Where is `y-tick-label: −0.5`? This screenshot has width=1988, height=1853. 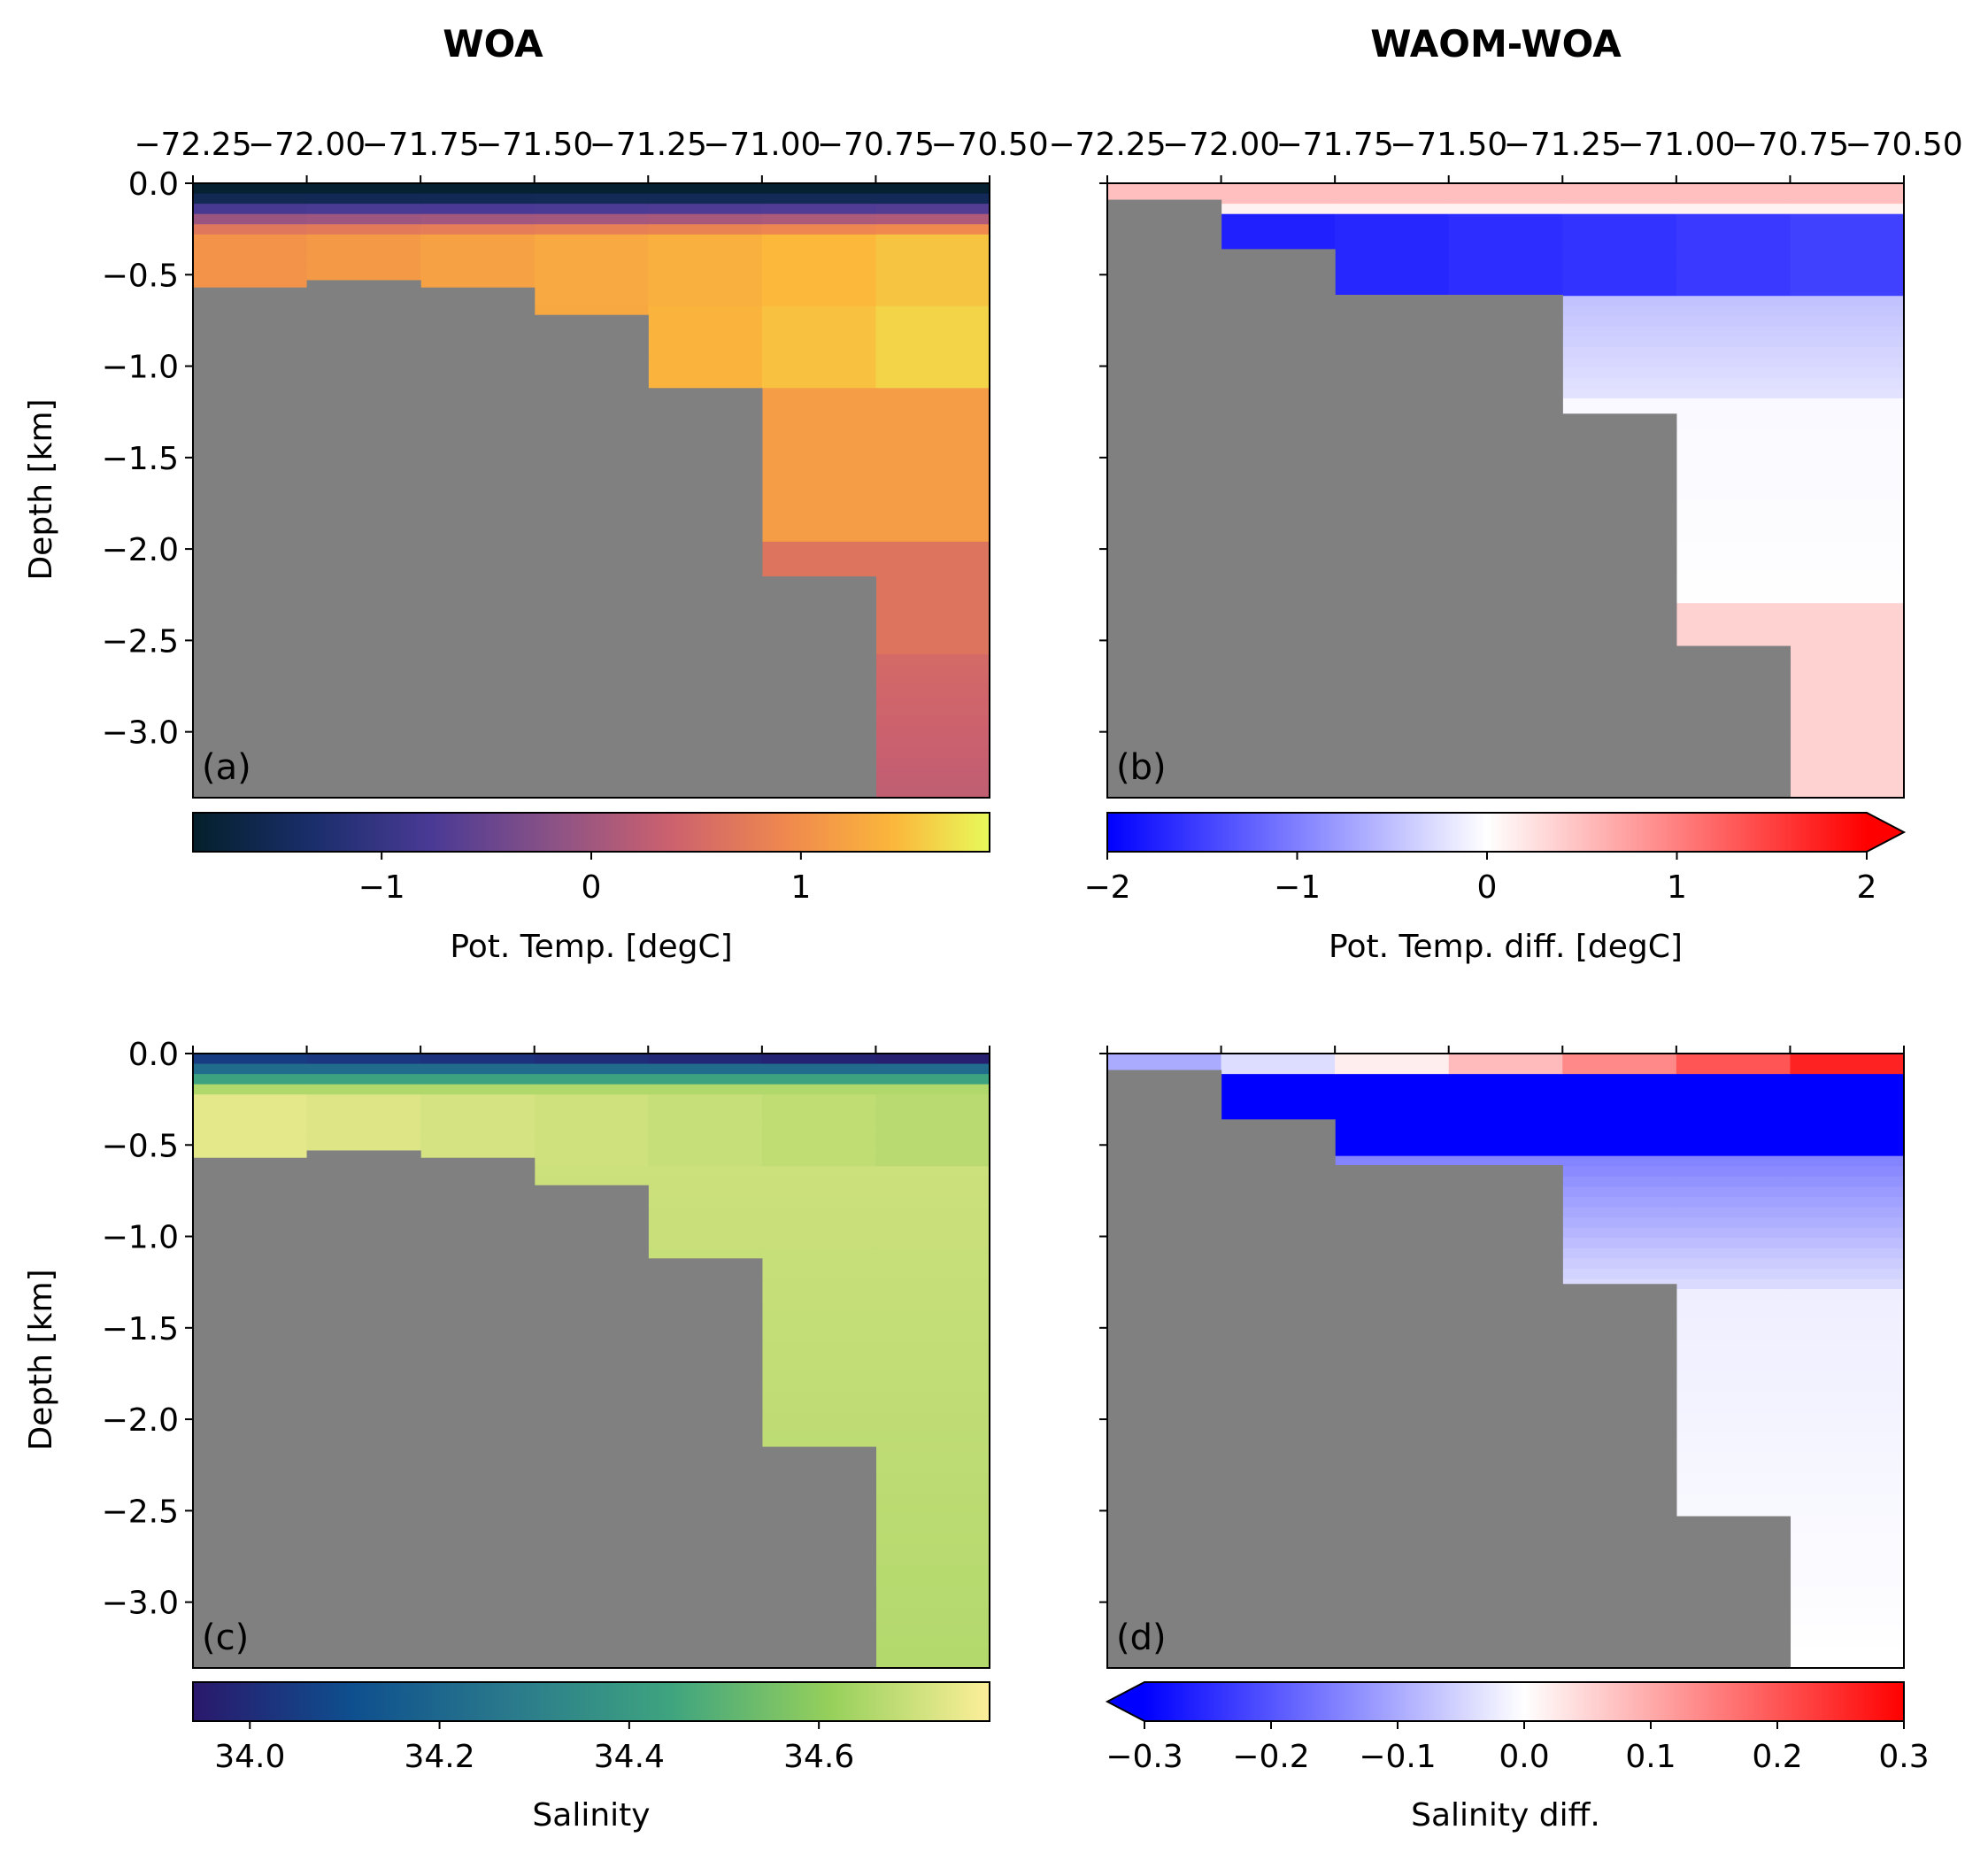
y-tick-label: −0.5 is located at coordinates (140, 1146).